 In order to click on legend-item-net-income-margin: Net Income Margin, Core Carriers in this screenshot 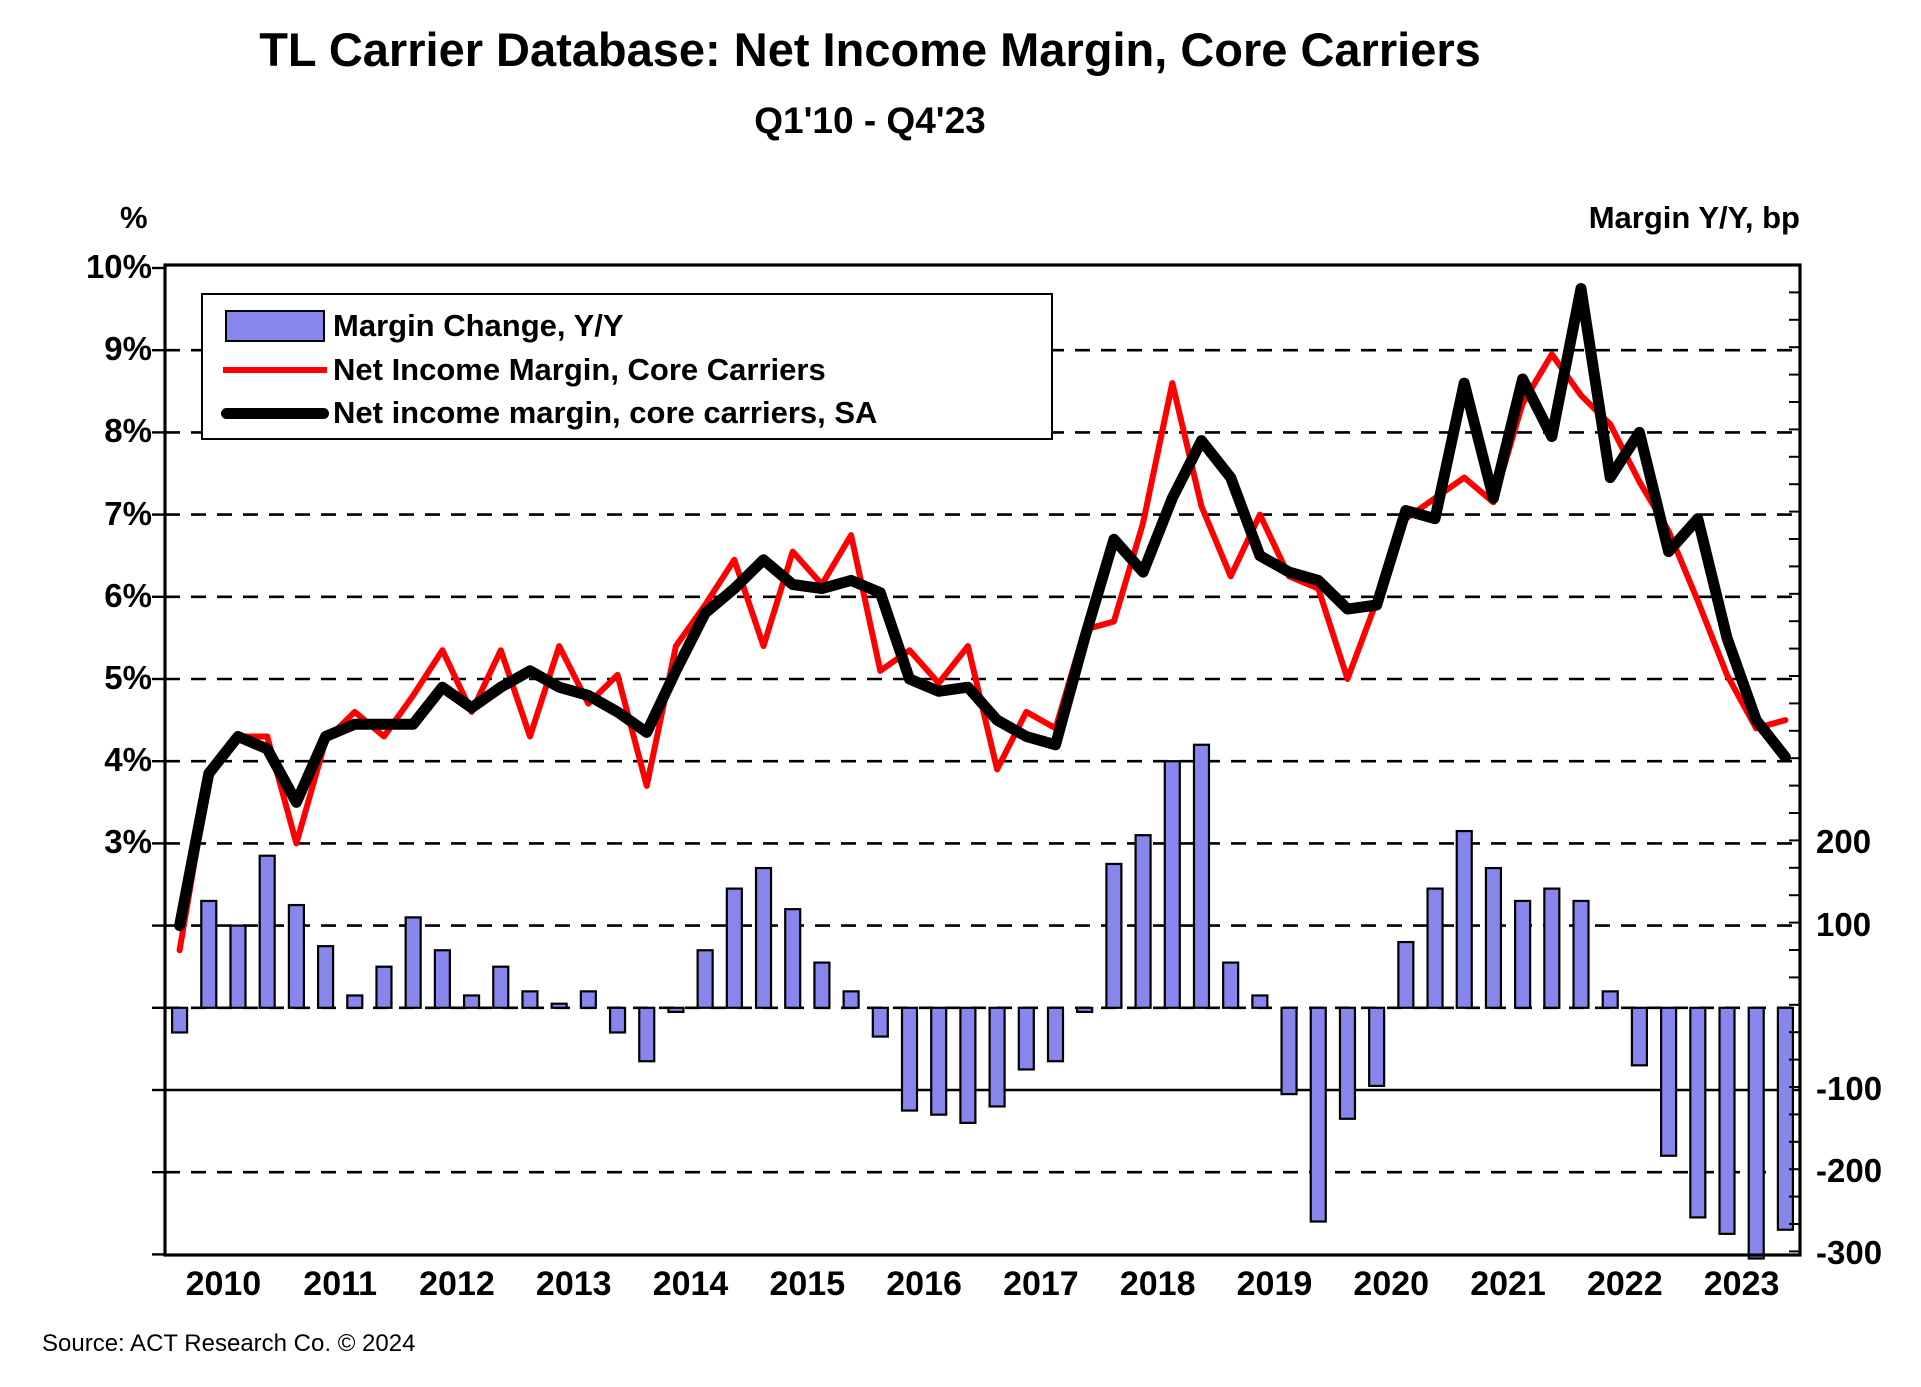, I will do `click(523, 370)`.